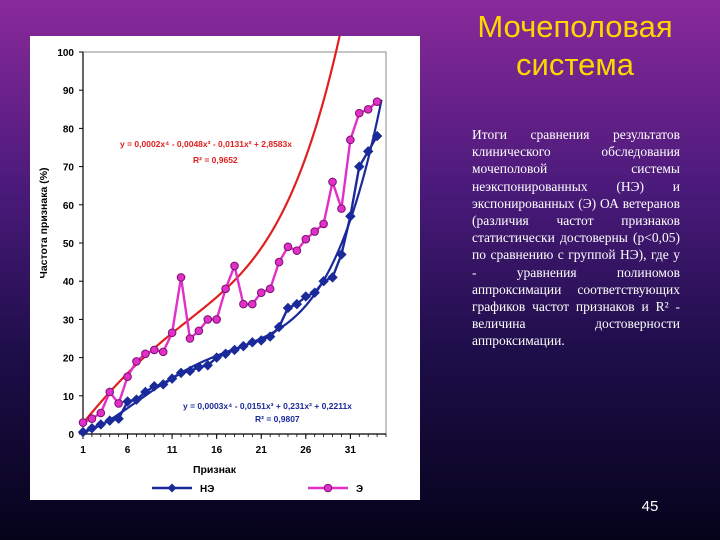 The width and height of the screenshot is (720, 540). What do you see at coordinates (69, 397) in the screenshot?
I see `y-tick-label: 10` at bounding box center [69, 397].